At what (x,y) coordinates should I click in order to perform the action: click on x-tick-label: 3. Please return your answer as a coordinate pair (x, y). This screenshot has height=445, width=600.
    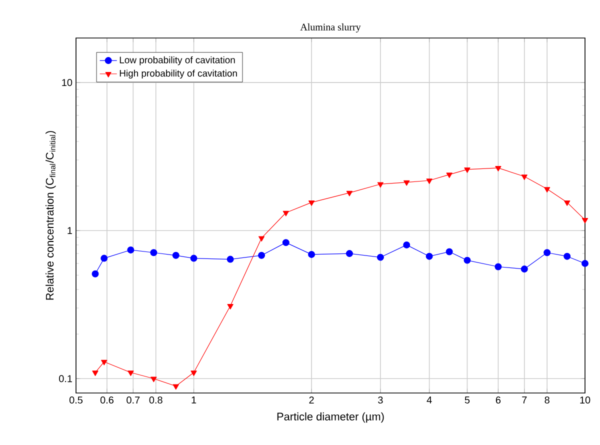
    Looking at the image, I should click on (380, 400).